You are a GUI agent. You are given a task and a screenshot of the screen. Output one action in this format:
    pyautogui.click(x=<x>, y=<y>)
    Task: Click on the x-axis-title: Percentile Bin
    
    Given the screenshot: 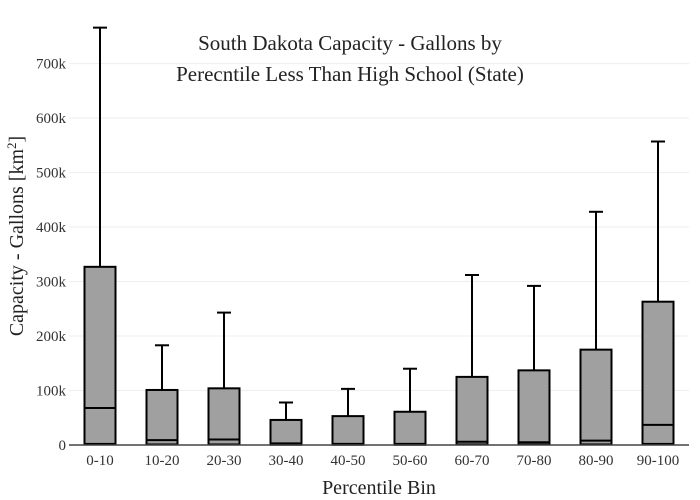 What is the action you would take?
    pyautogui.click(x=379, y=488)
    